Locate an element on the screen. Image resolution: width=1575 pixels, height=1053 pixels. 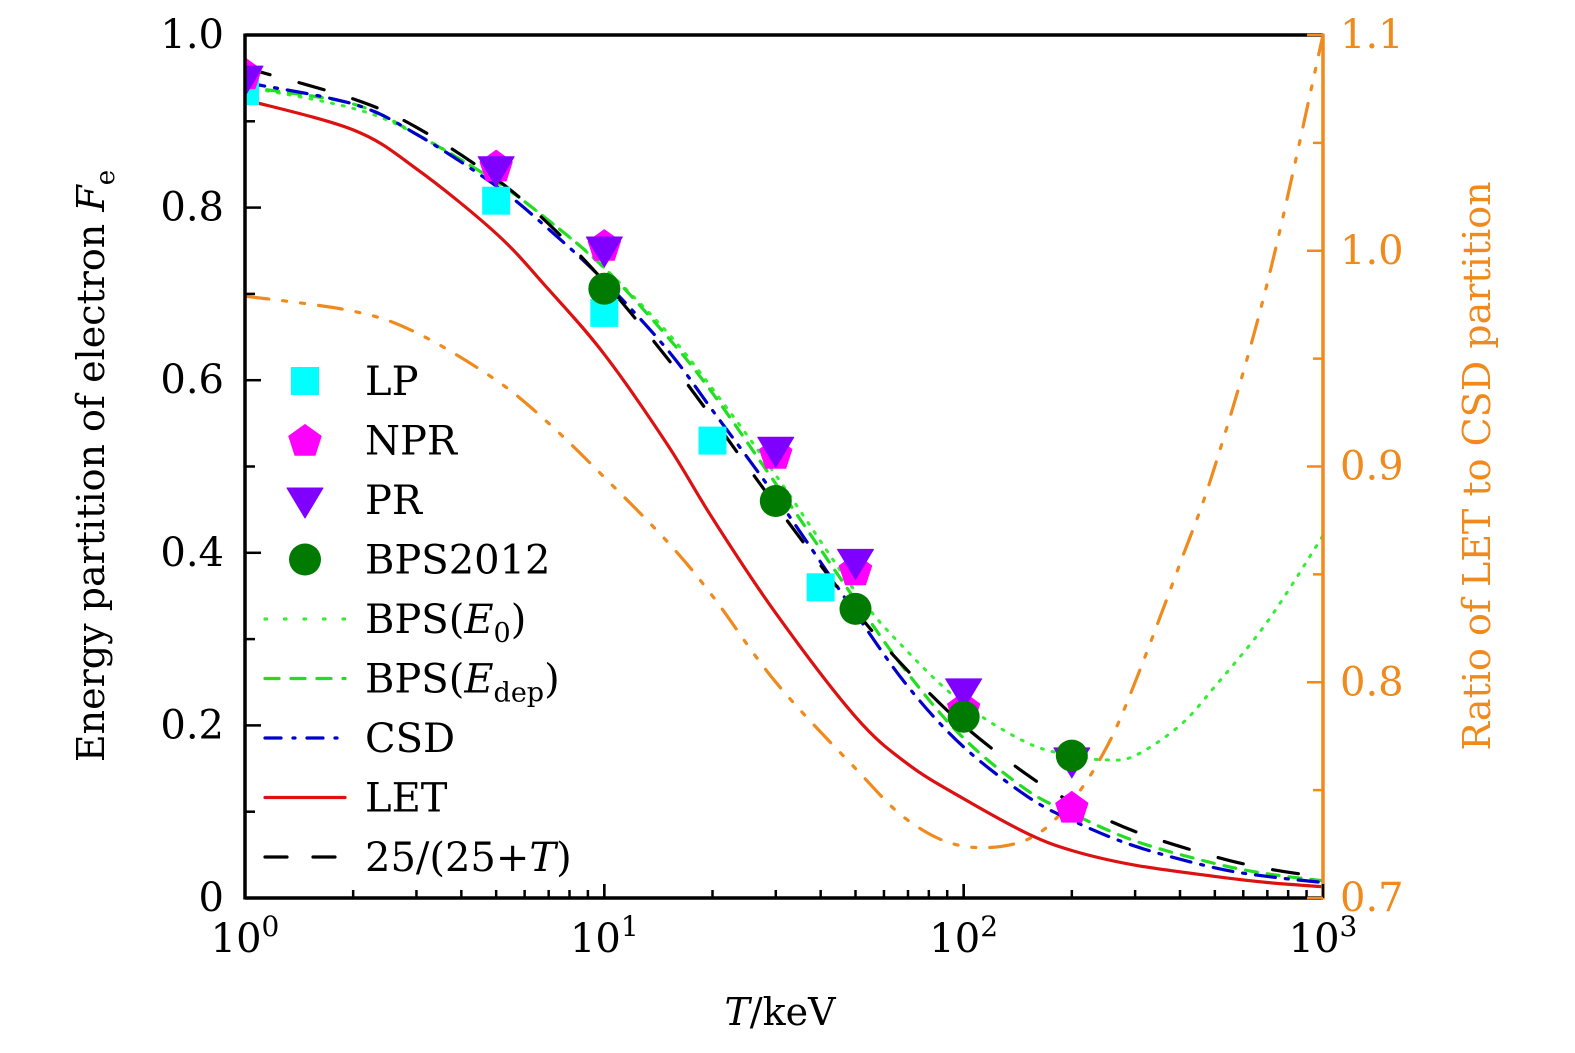
y-tick-label: 0.8 is located at coordinates (192, 208).